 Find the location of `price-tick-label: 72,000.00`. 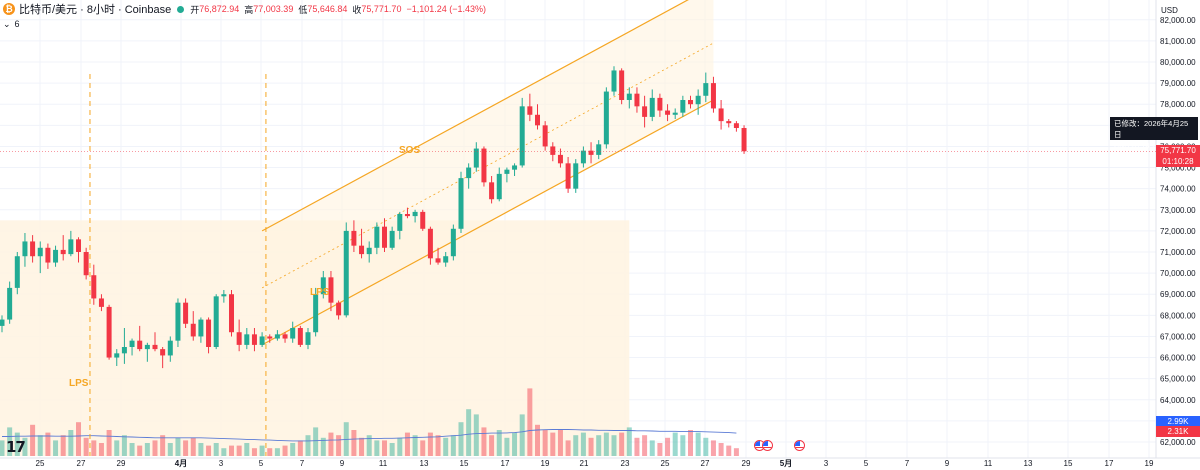

price-tick-label: 72,000.00 is located at coordinates (1178, 231).